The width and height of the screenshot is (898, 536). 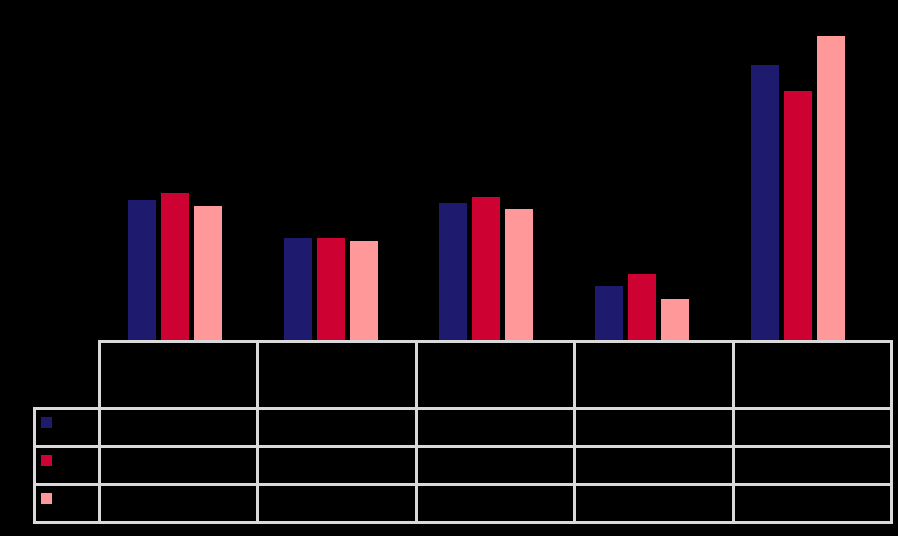 I want to click on bar-series3-cat2, so click(x=363, y=291).